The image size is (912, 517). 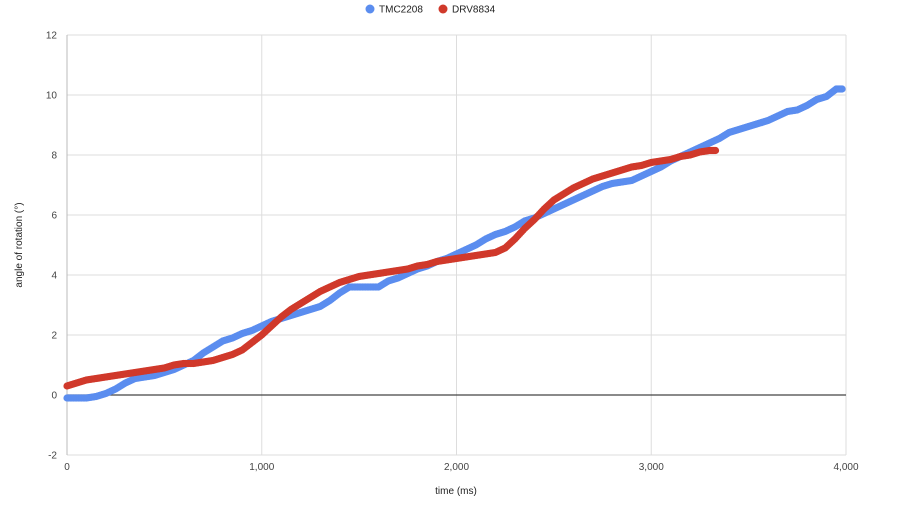 I want to click on legend: TMC2208 DRV8834, so click(x=430, y=10).